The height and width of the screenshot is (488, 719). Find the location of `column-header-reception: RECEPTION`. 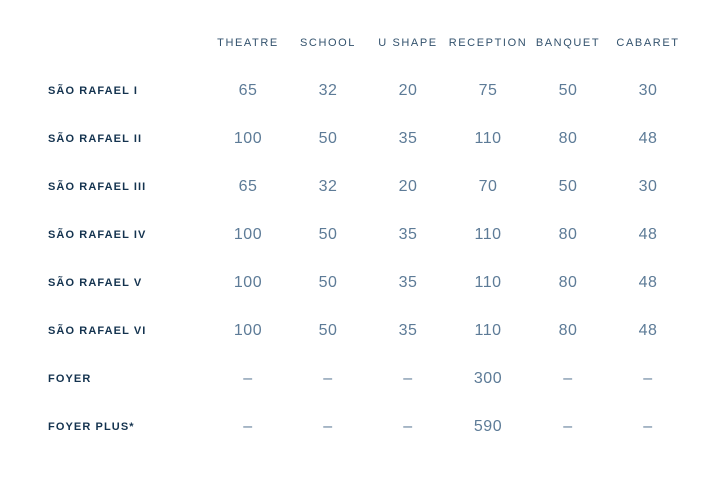

column-header-reception: RECEPTION is located at coordinates (488, 43).